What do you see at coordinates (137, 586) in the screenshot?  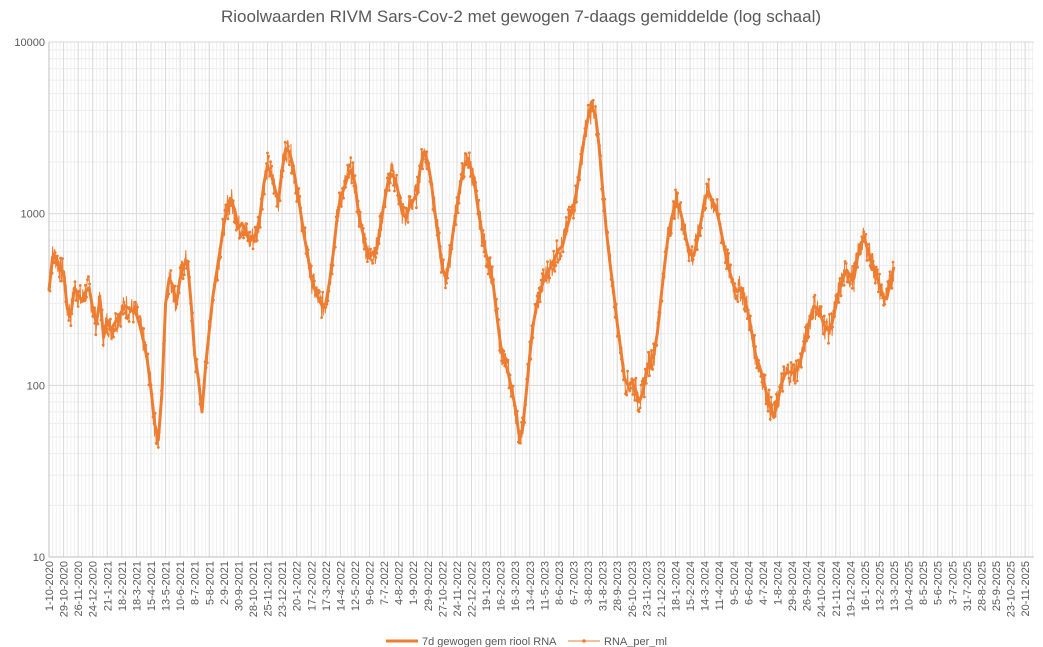 I see `x-tick-label: 18-3-2021` at bounding box center [137, 586].